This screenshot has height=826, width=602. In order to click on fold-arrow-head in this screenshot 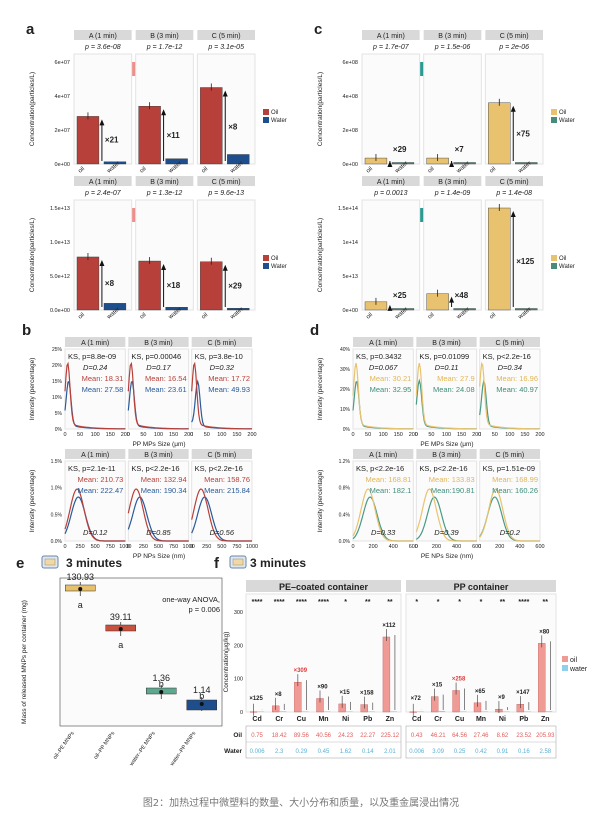, I will do `click(102, 262)`.